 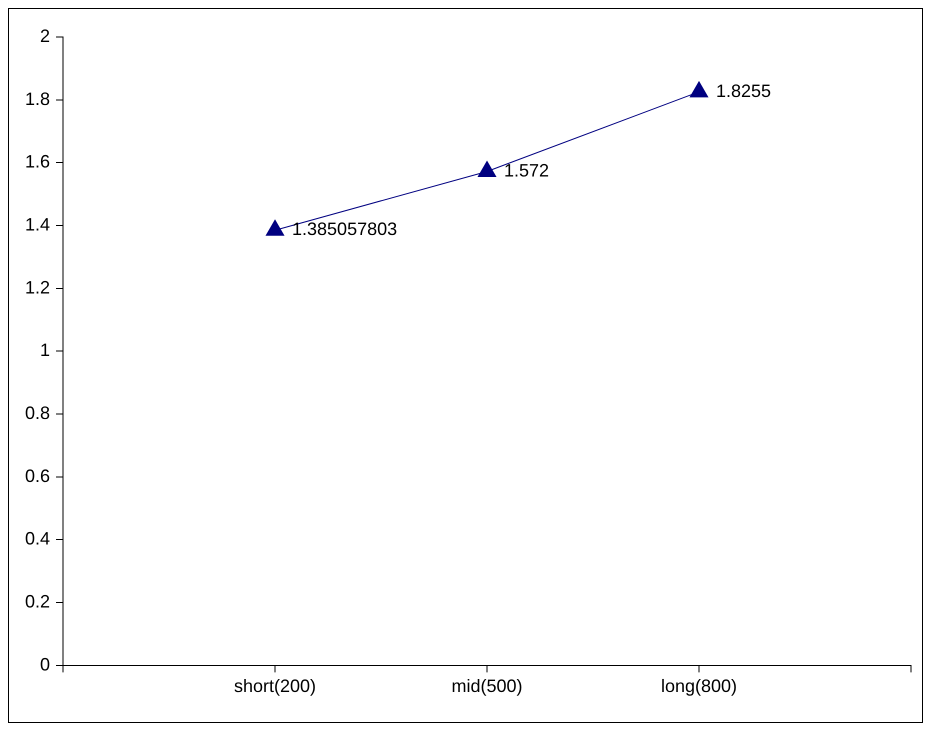 I want to click on y-tick-label: 1.8, so click(x=37, y=98).